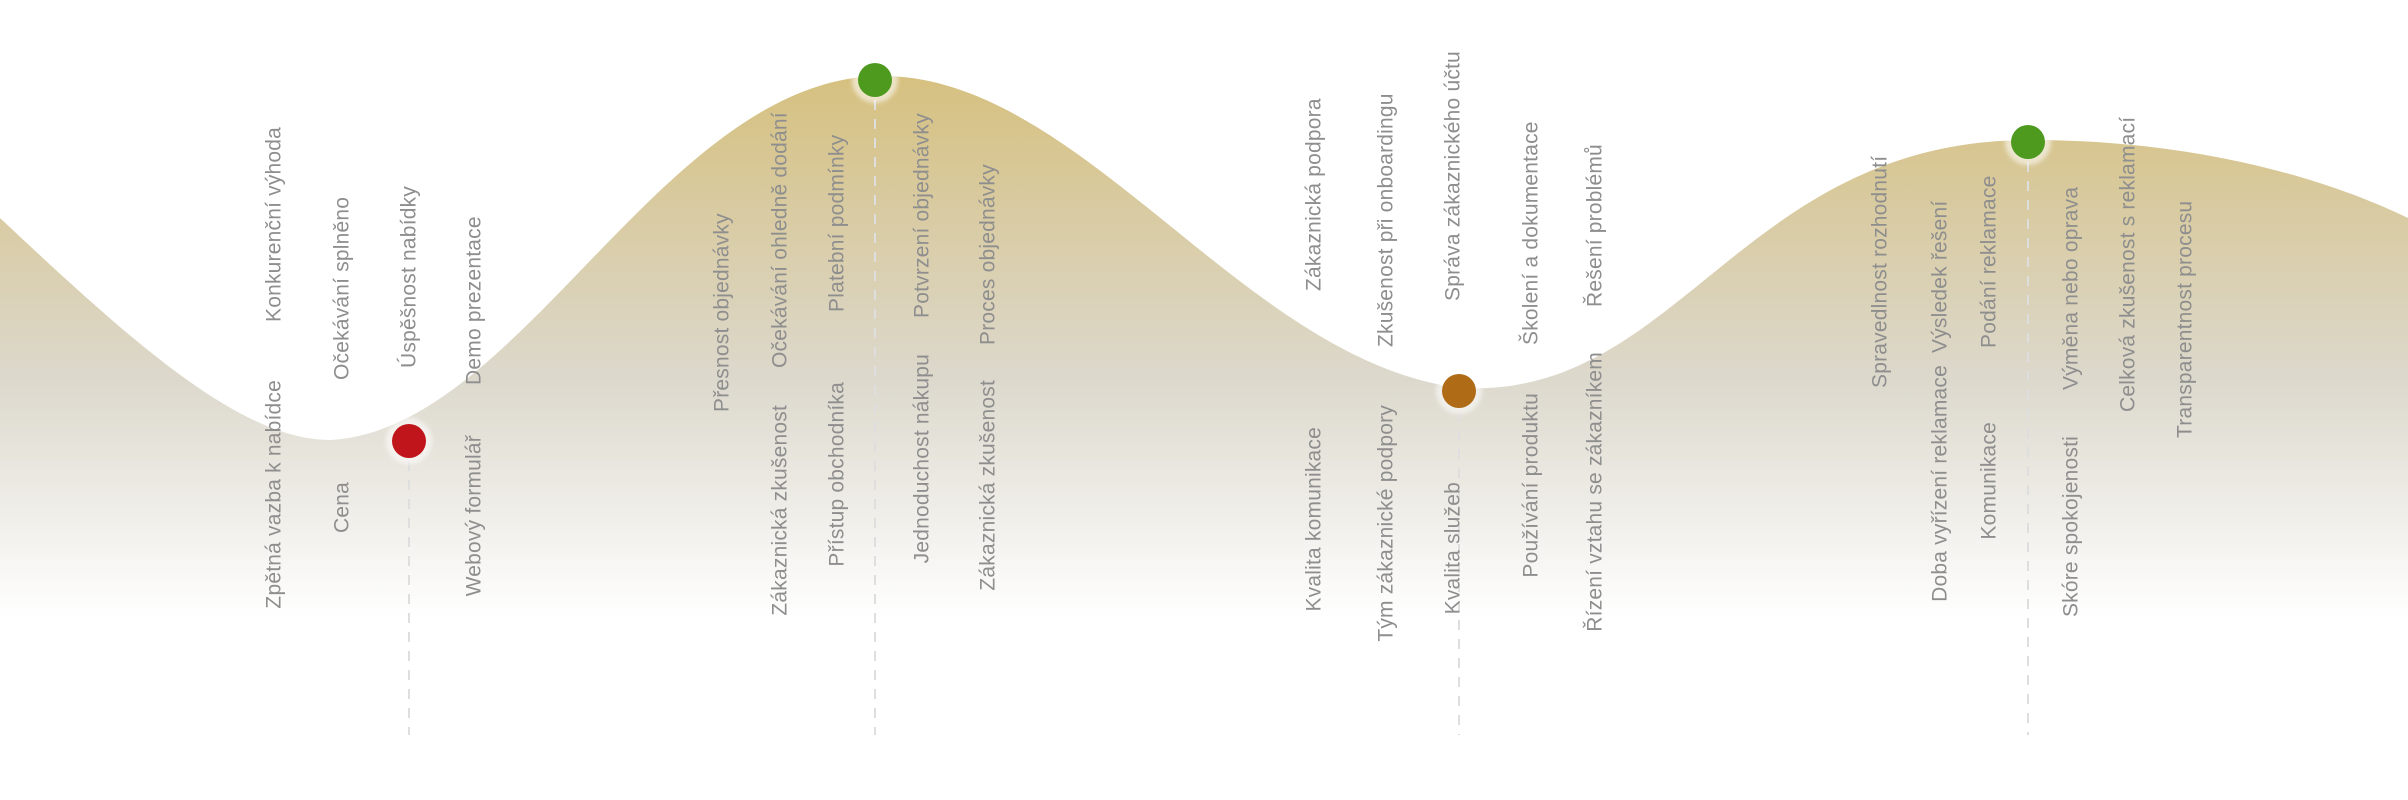 This screenshot has width=2408, height=800. Describe the element at coordinates (342, 507) in the screenshot. I see `touchpoint-label: Cena` at that location.